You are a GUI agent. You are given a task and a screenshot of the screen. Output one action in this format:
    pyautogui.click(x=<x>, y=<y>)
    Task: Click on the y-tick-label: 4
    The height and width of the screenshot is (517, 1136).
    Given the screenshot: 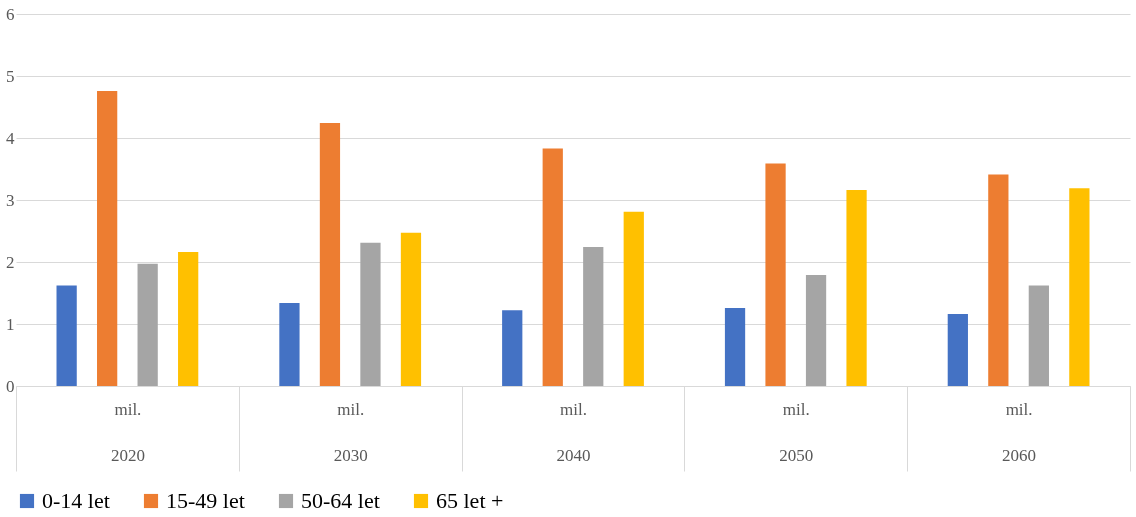 What is the action you would take?
    pyautogui.click(x=10, y=138)
    